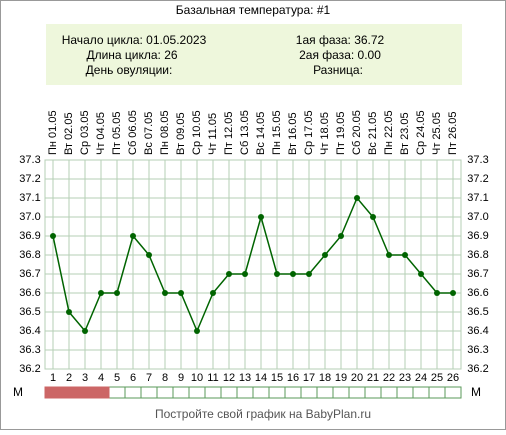 The width and height of the screenshot is (506, 435). Describe the element at coordinates (29, 217) in the screenshot. I see `y-tick-label: 37.0` at that location.